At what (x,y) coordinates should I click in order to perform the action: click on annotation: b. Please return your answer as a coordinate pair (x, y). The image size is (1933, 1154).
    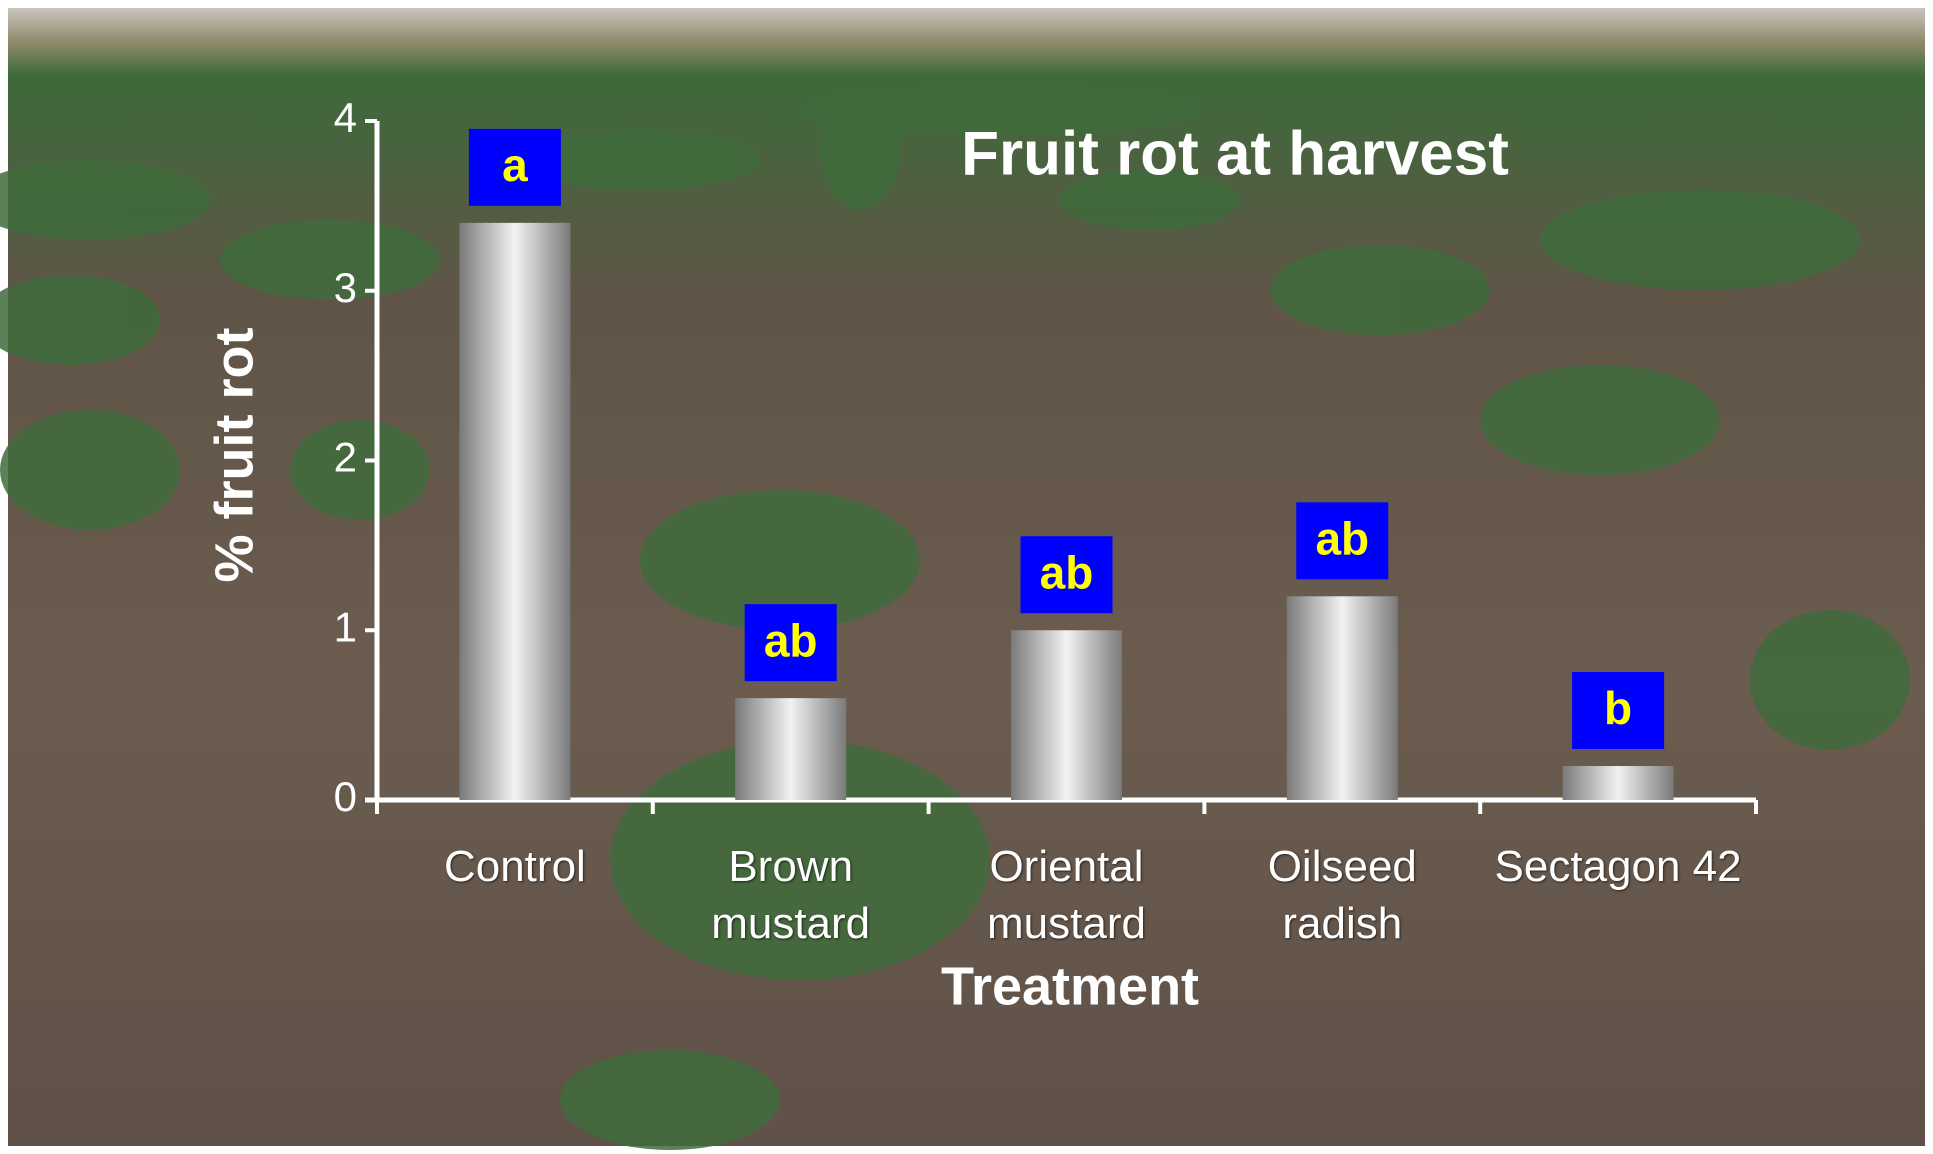
    Looking at the image, I should click on (1618, 708).